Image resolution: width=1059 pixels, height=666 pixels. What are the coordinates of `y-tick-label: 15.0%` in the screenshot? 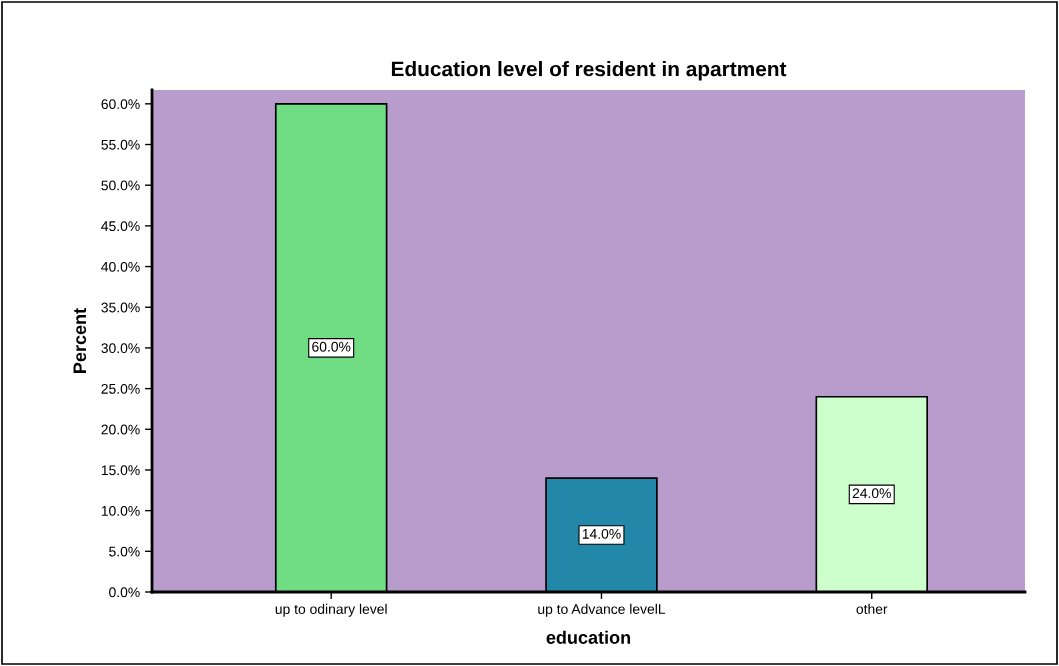 It's located at (120, 470).